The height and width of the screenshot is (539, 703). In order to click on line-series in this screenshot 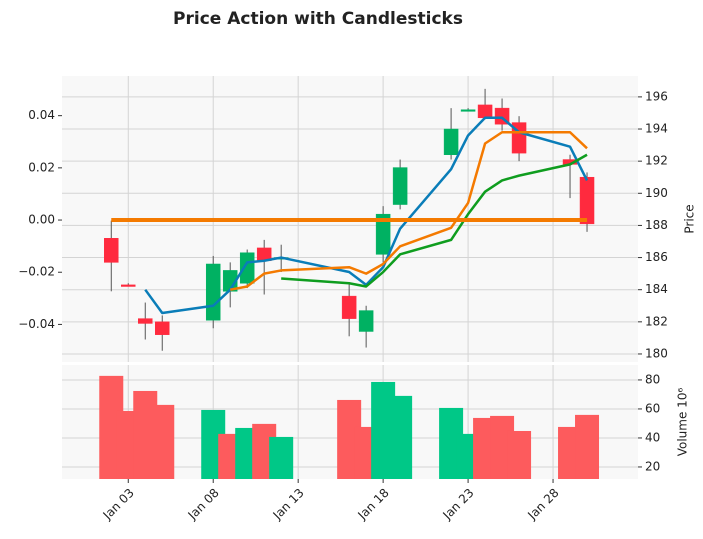, I will do `click(434, 220)`.